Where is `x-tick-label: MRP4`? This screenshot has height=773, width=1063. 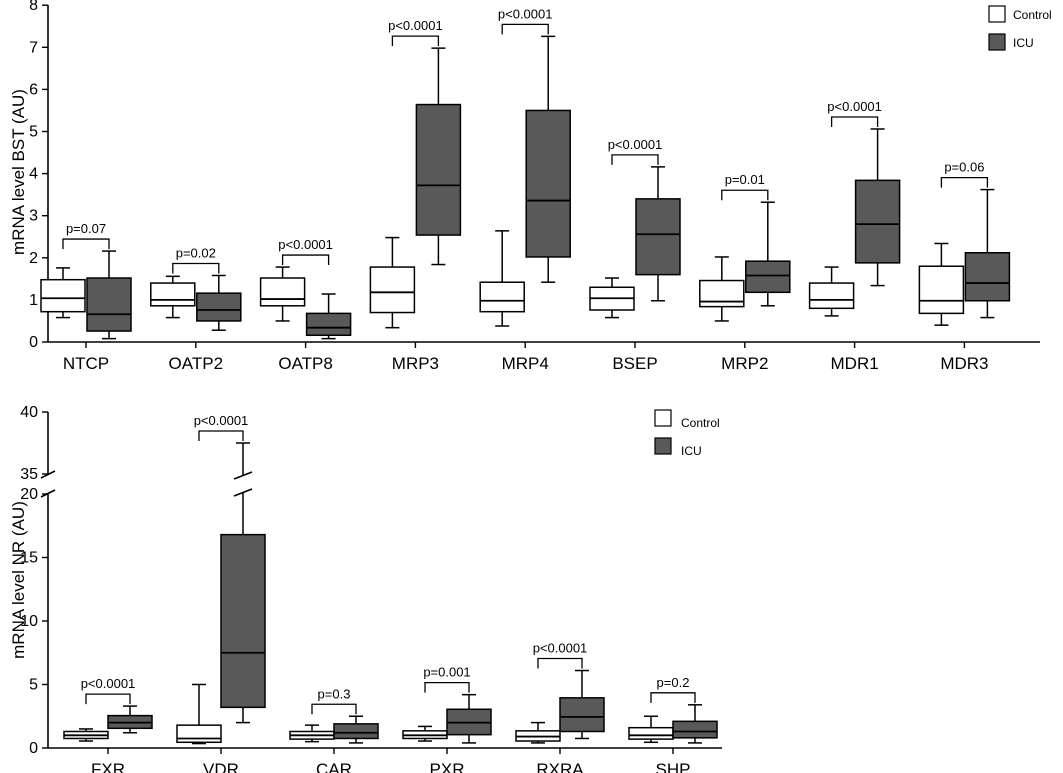 x-tick-label: MRP4 is located at coordinates (525, 363).